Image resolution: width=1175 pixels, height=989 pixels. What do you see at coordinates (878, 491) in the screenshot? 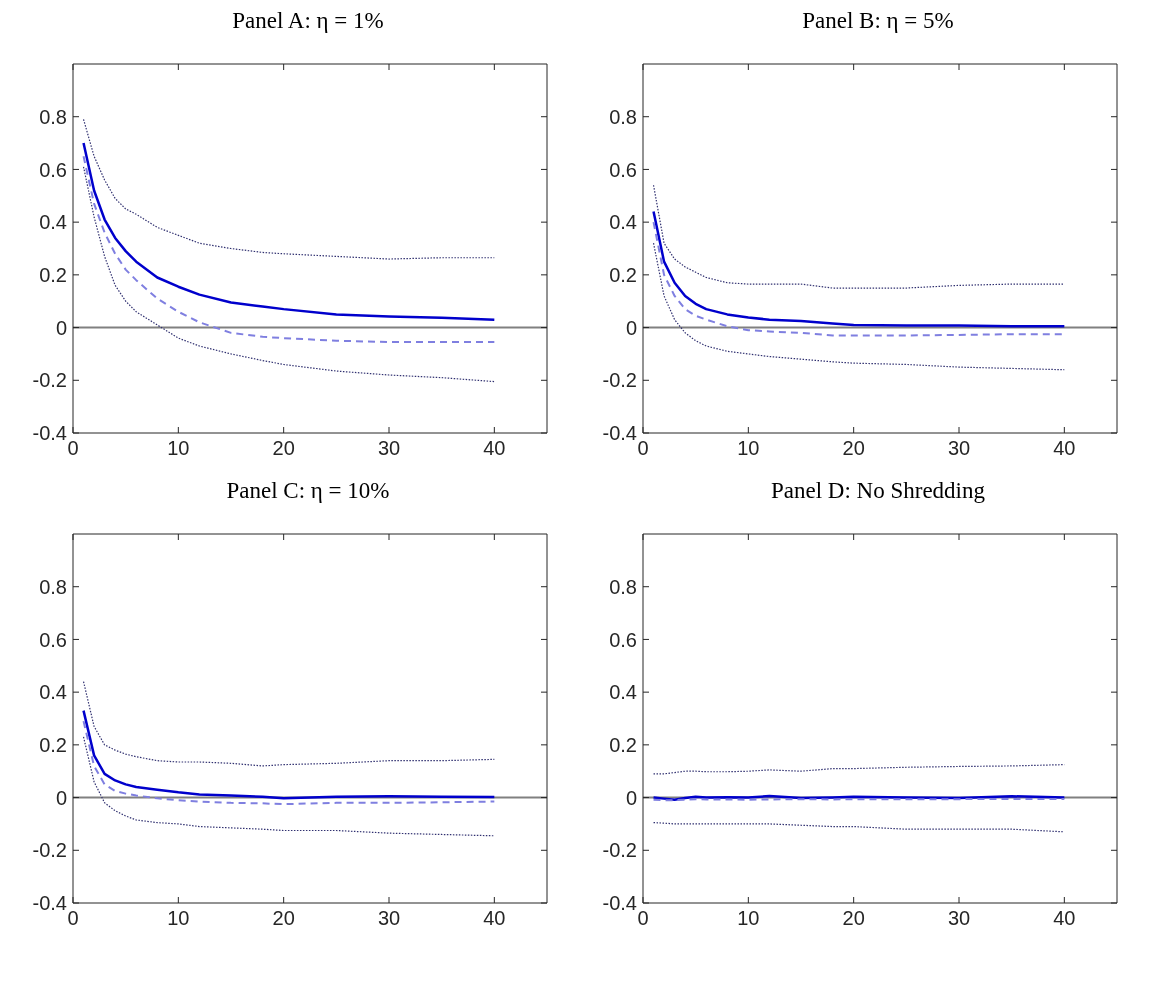
I see `chart-title: Panel D: No Shredding` at bounding box center [878, 491].